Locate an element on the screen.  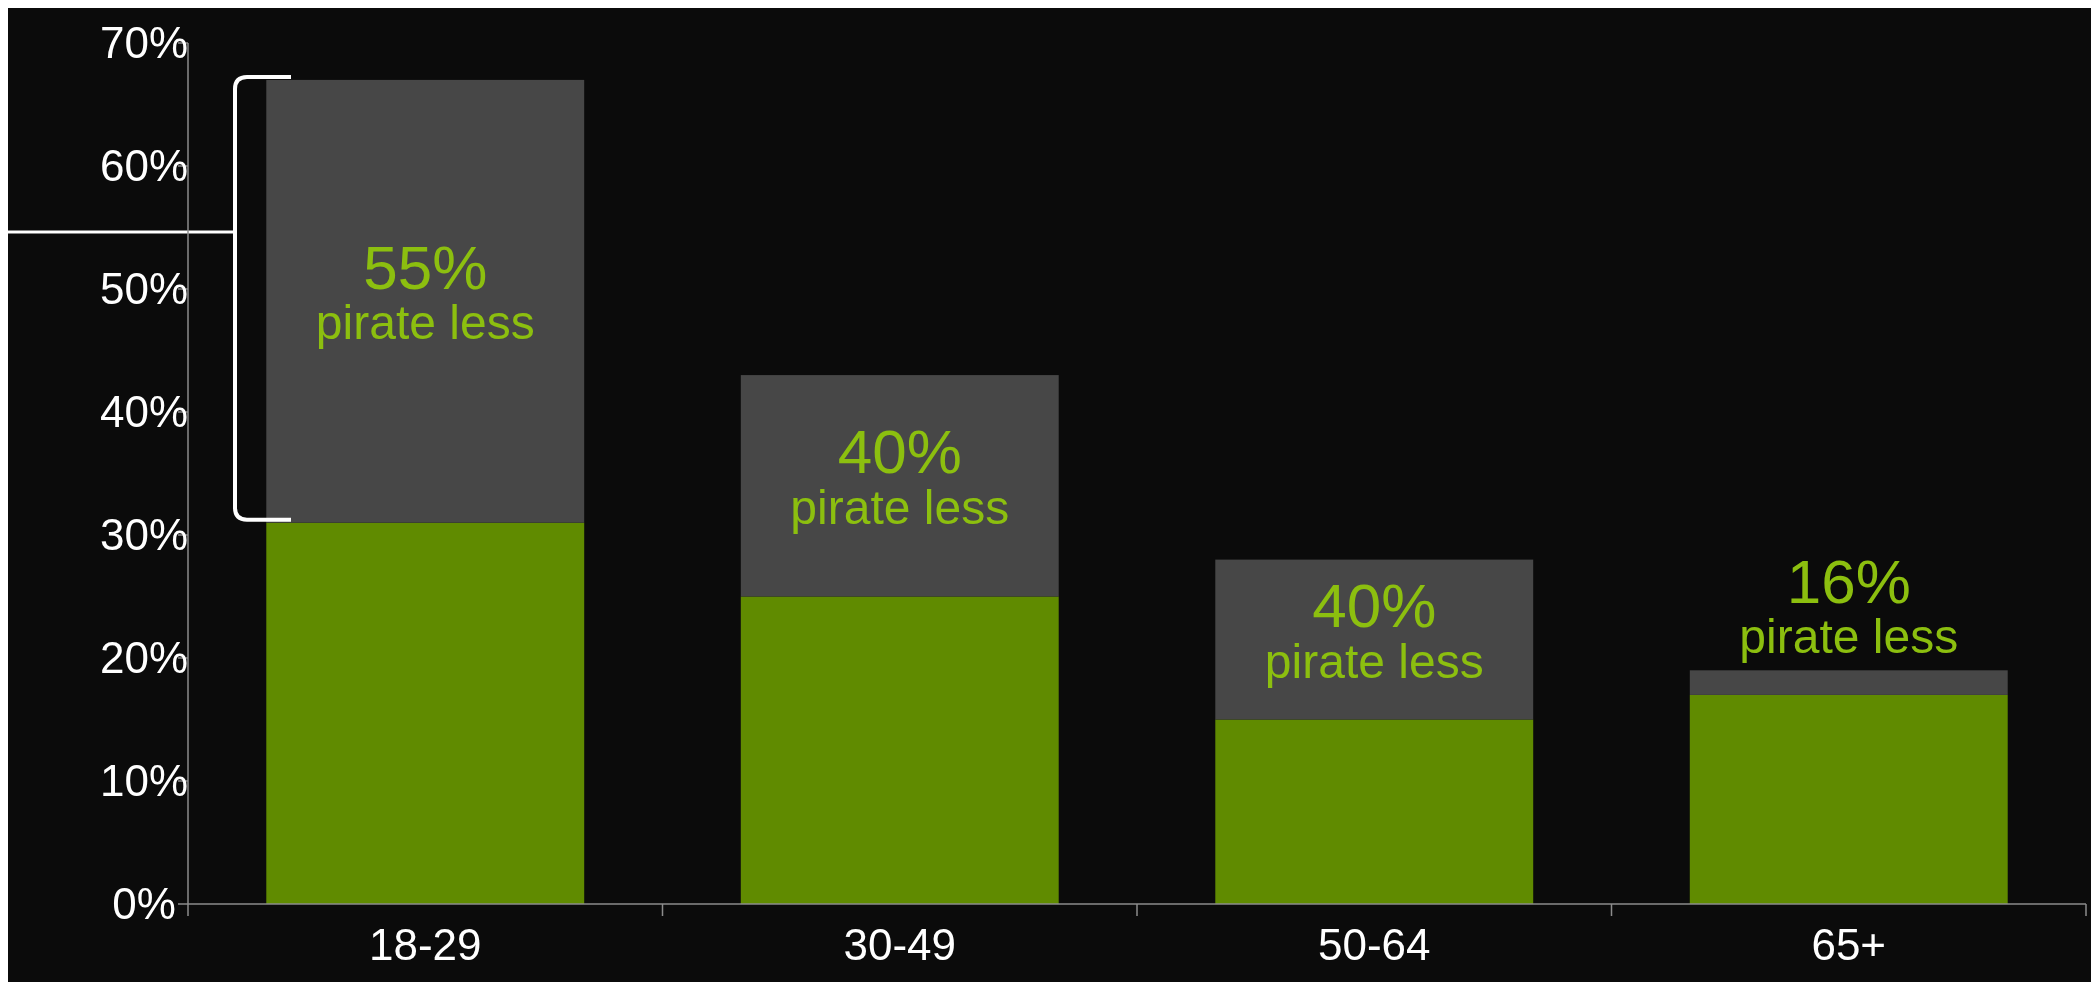
y-tick-label: 60% is located at coordinates (144, 166).